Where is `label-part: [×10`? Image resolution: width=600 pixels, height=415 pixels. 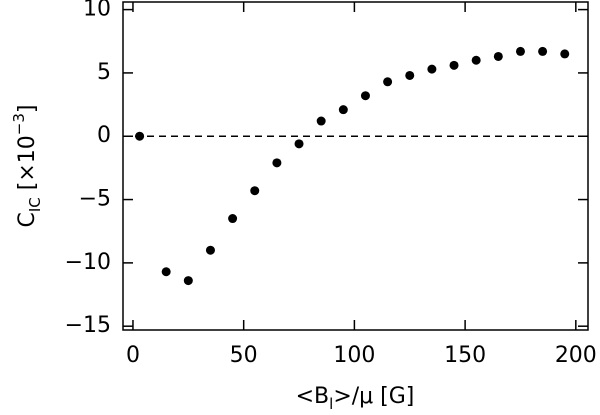 label-part: [×10 is located at coordinates (27, 166).